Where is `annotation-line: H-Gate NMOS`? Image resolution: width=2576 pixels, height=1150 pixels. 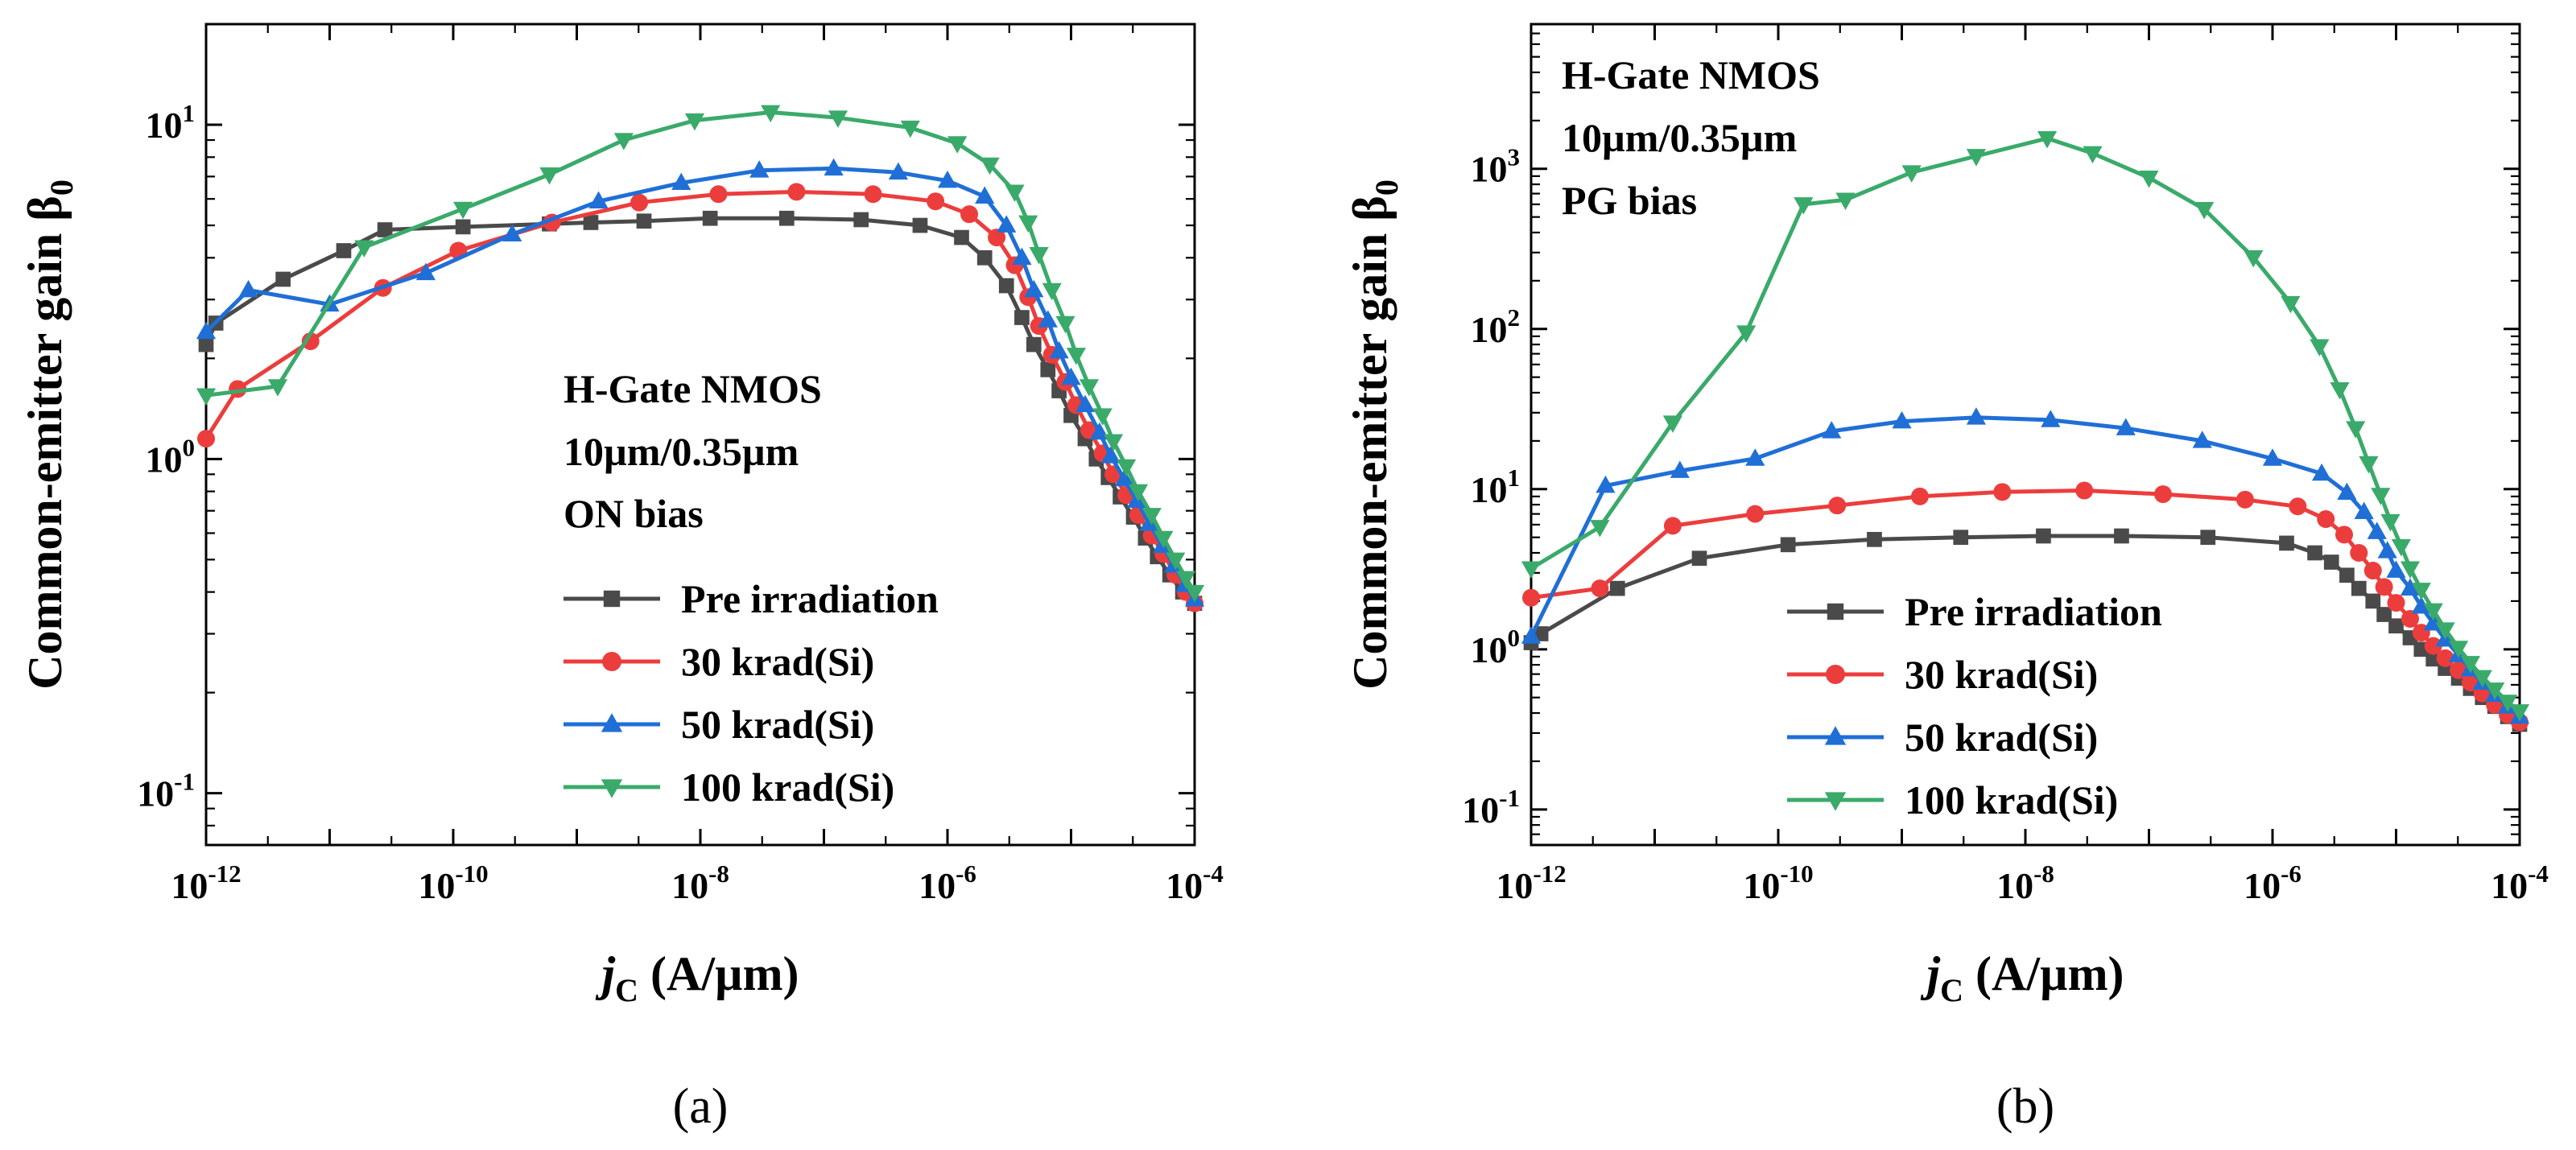 annotation-line: H-Gate NMOS is located at coordinates (1691, 75).